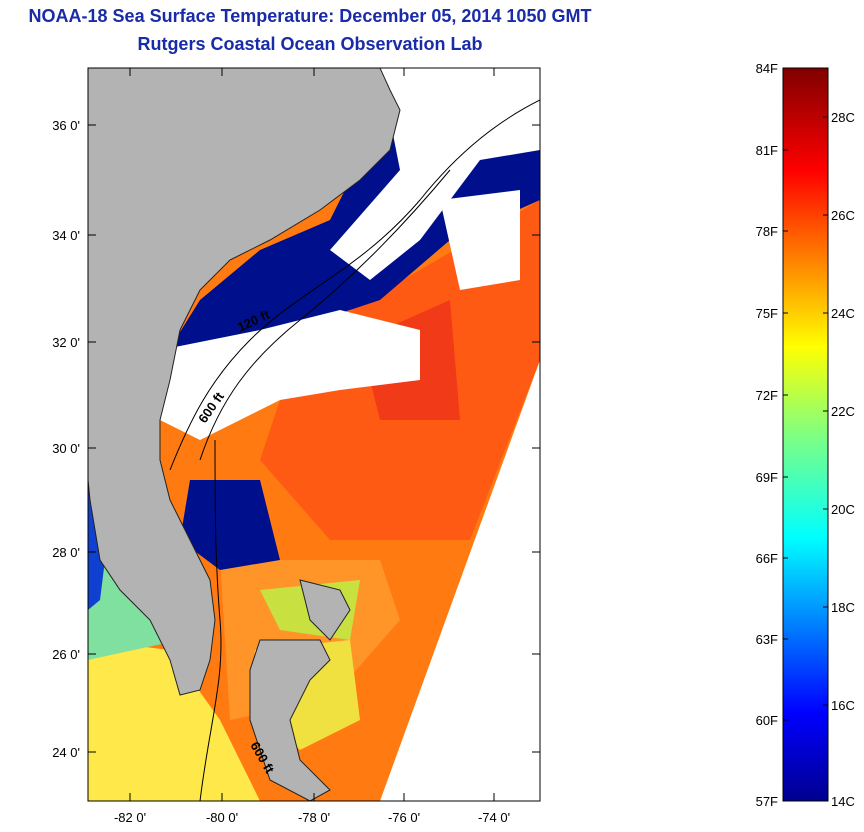 This screenshot has width=864, height=832. I want to click on colorbar-c-label: 14C, so click(843, 801).